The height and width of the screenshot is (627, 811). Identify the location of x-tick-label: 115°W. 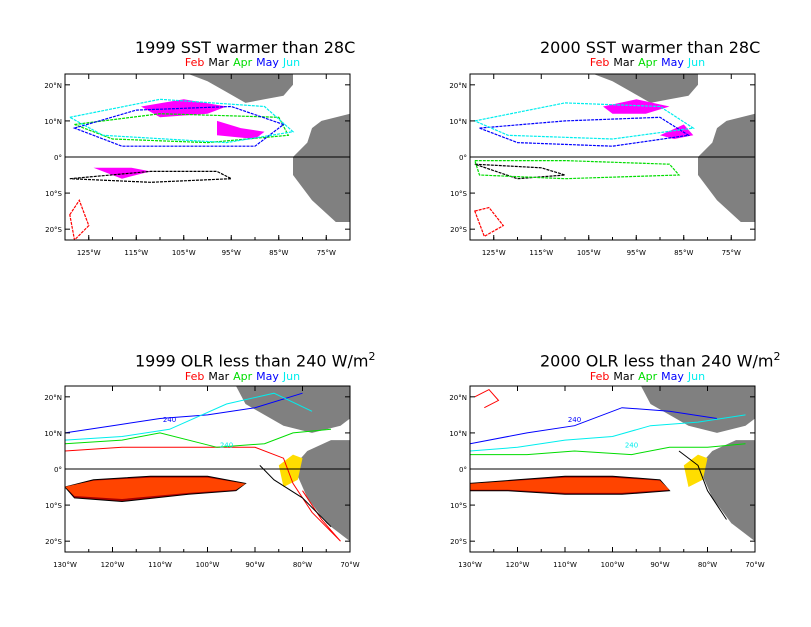
(541, 253).